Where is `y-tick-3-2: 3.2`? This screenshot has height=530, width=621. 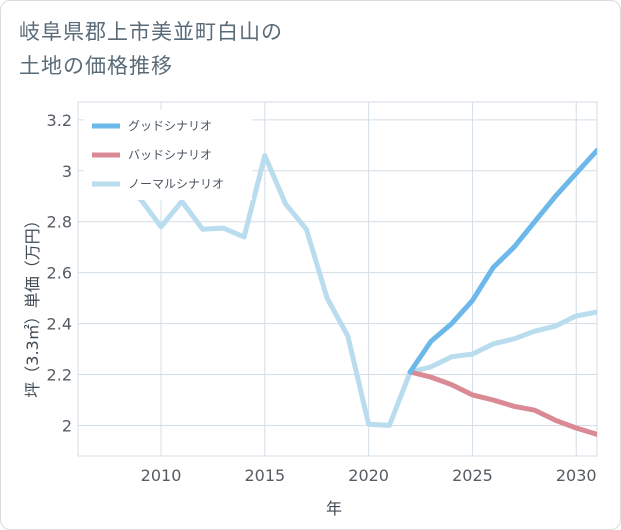 y-tick-3-2: 3.2 is located at coordinates (59, 120).